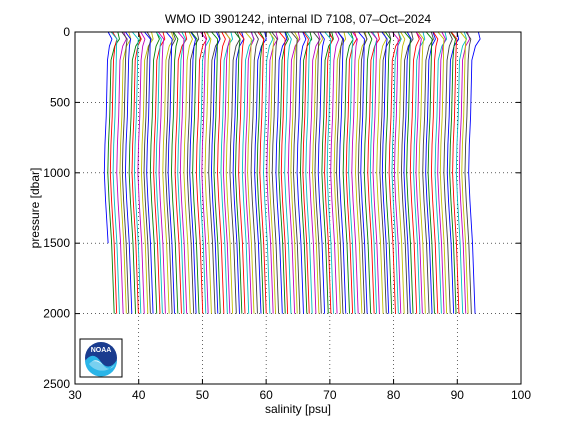 The width and height of the screenshot is (576, 432). Describe the element at coordinates (298, 409) in the screenshot. I see `x-axis-label: salinity [psu]` at that location.